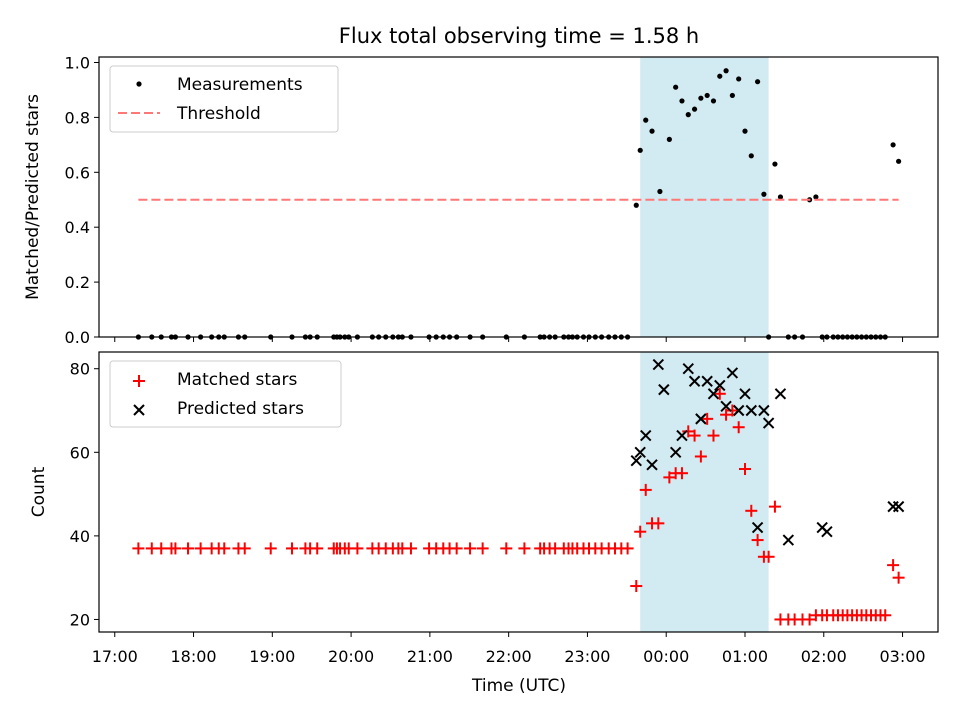  Describe the element at coordinates (225, 394) in the screenshot. I see `bottom-legend: Matched stars Predicted stars` at that location.